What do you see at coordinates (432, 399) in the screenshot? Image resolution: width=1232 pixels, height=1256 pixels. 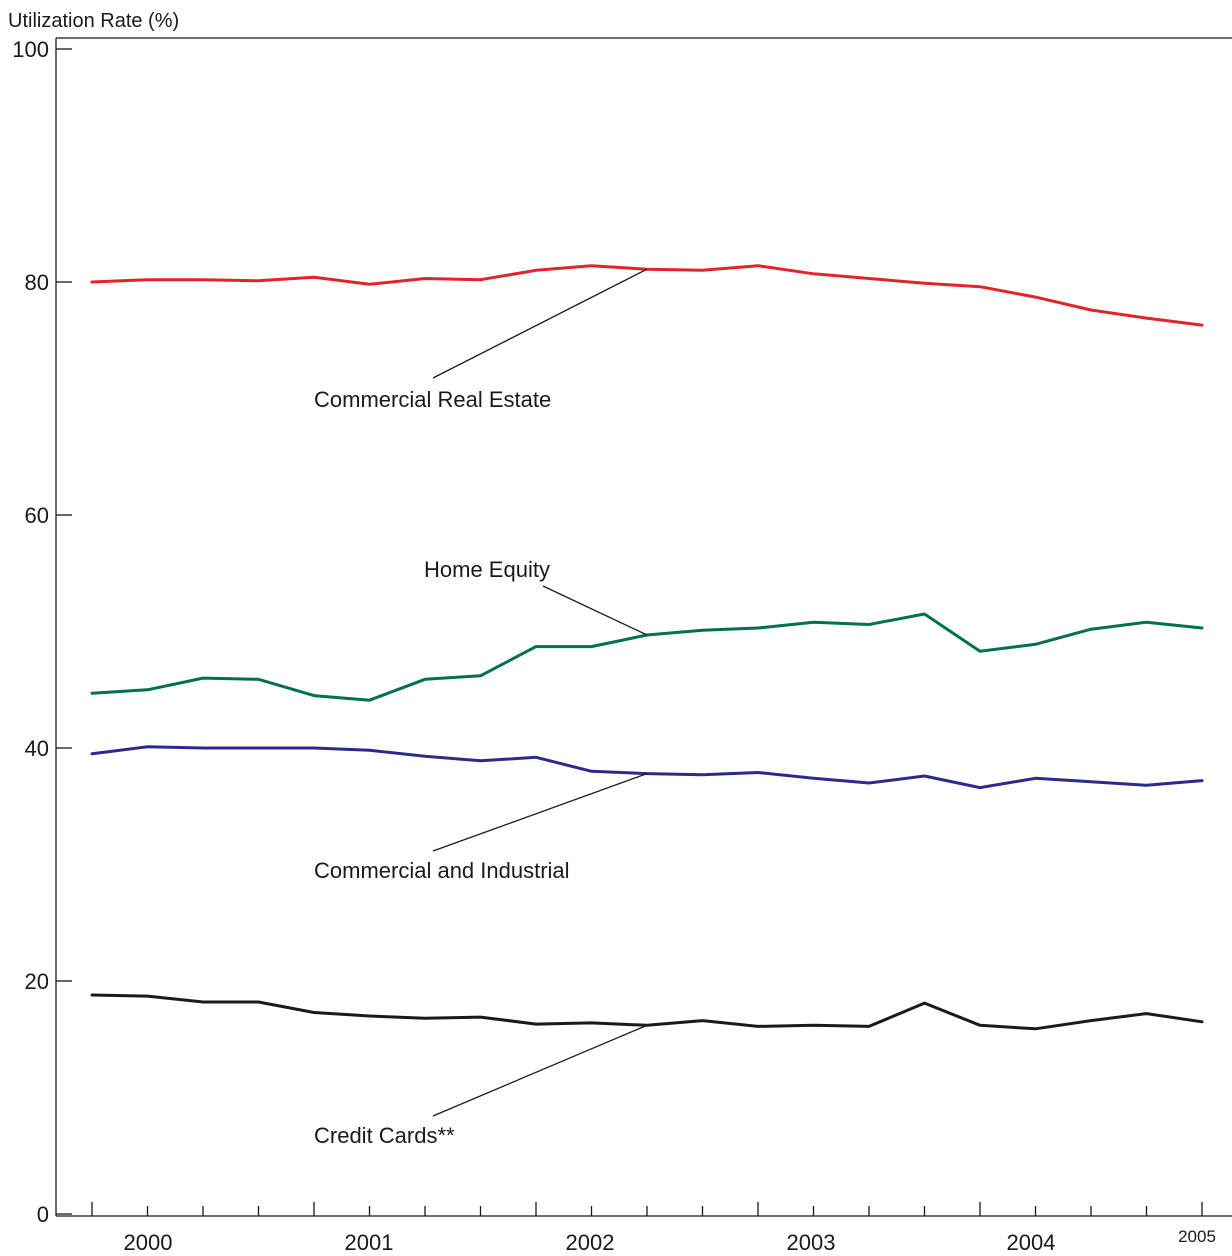 I see `series-annotation-label: Commercial Real Estate` at bounding box center [432, 399].